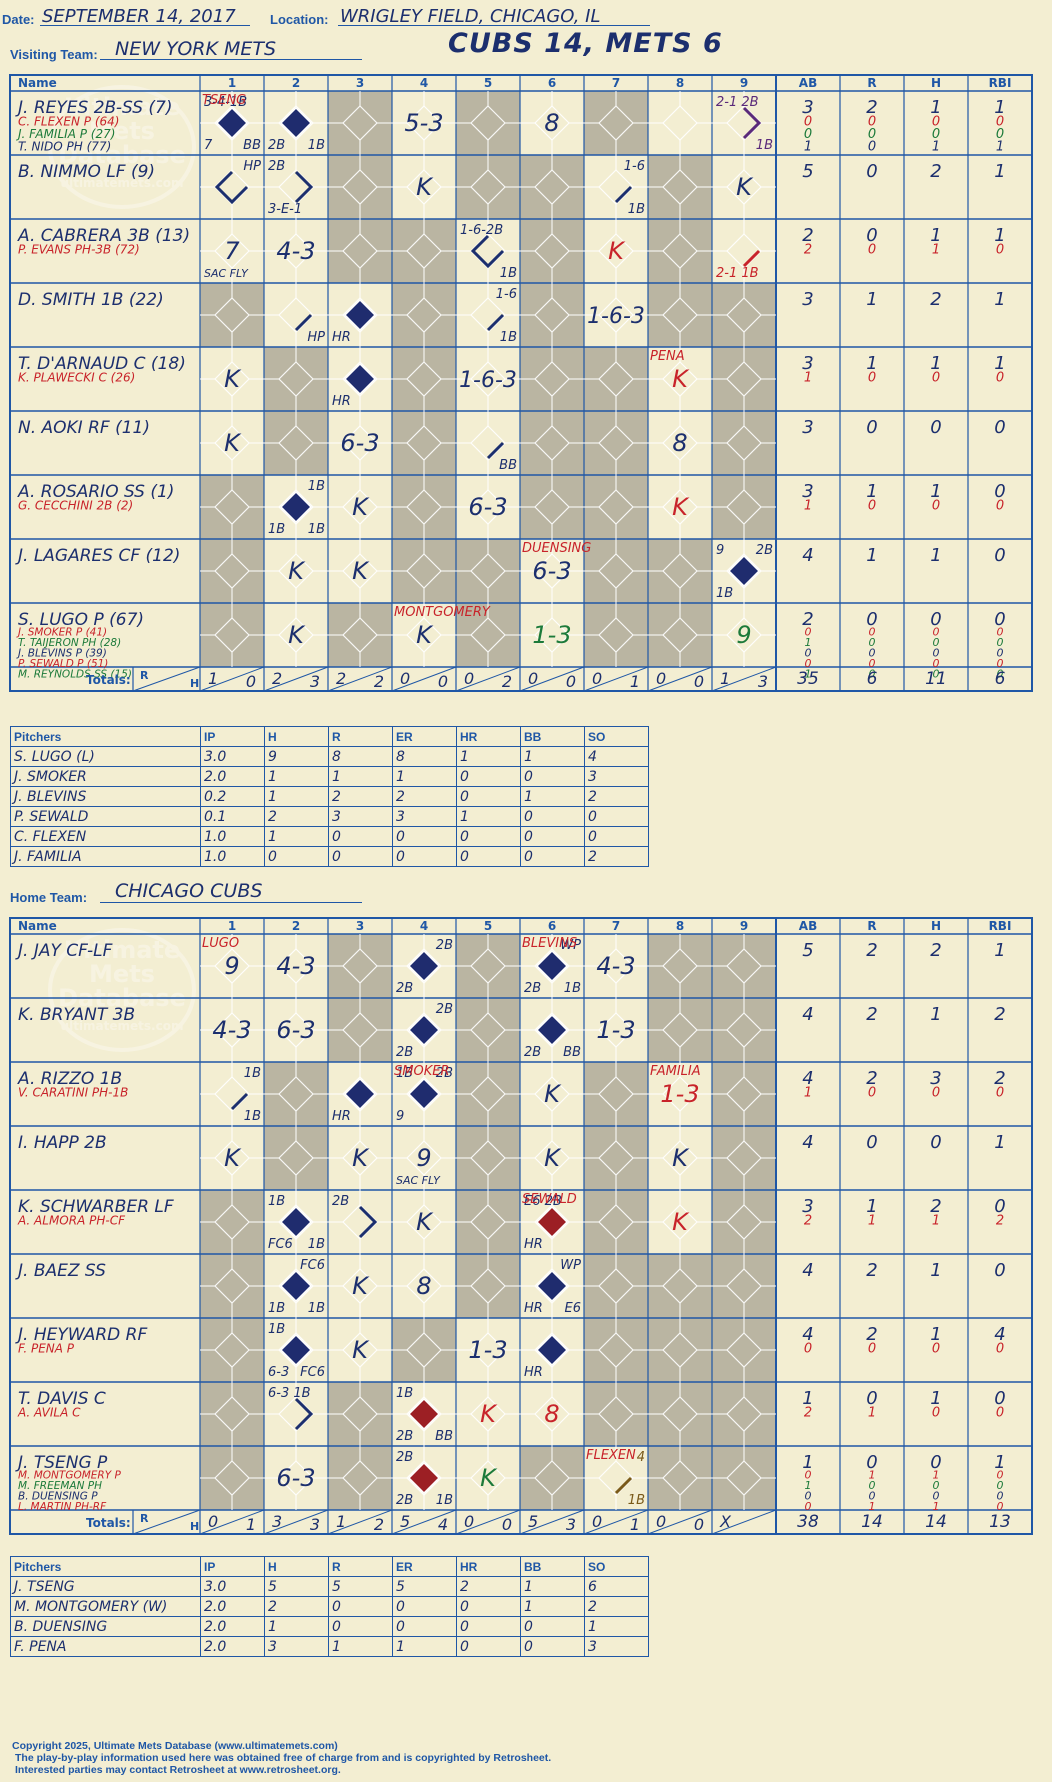  Describe the element at coordinates (611, 1455) in the screenshot. I see `pitching-change-note: FLEXEN` at that location.